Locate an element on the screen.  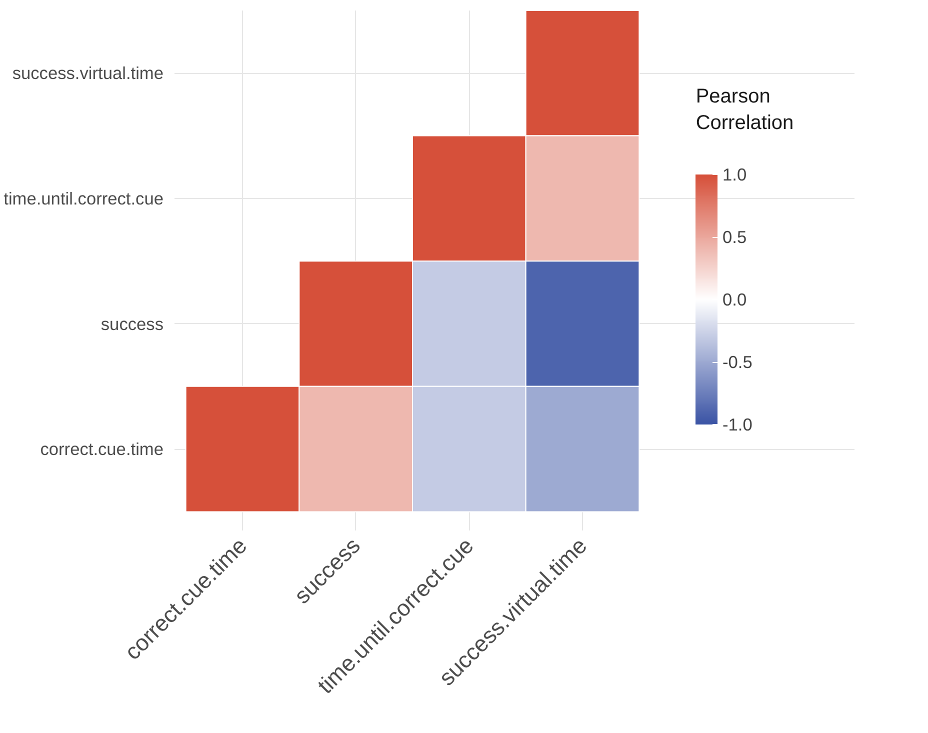
y-tick-label: time.until.correct.cue is located at coordinates (84, 198).